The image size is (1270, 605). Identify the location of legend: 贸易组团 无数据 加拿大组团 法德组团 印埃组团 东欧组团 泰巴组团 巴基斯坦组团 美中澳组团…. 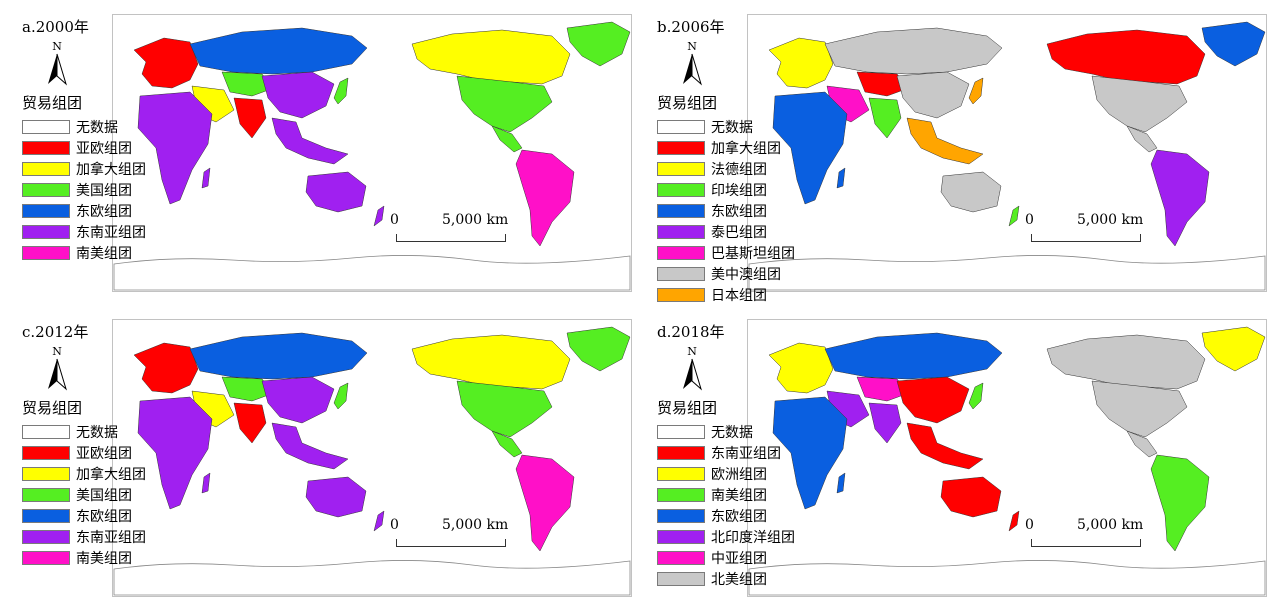
(726, 198).